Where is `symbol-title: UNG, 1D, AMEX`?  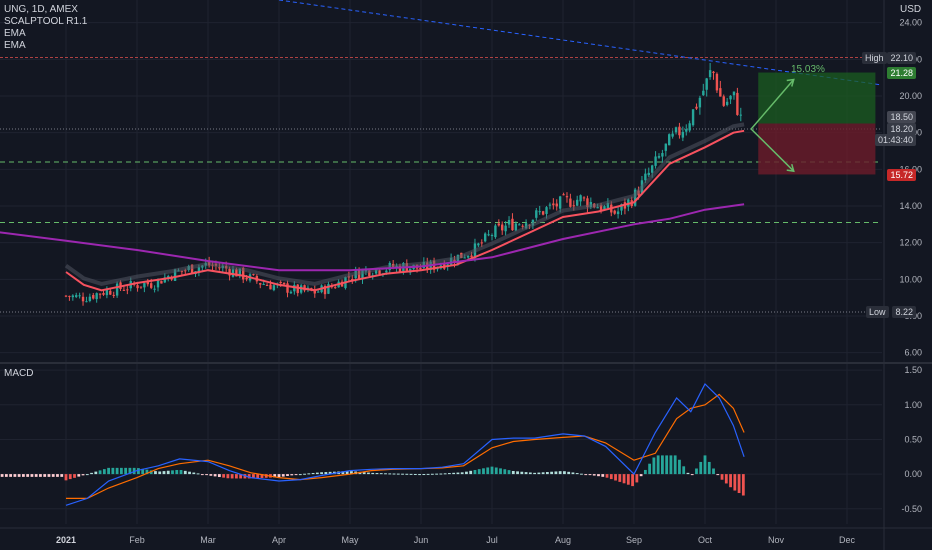
symbol-title: UNG, 1D, AMEX is located at coordinates (41, 9).